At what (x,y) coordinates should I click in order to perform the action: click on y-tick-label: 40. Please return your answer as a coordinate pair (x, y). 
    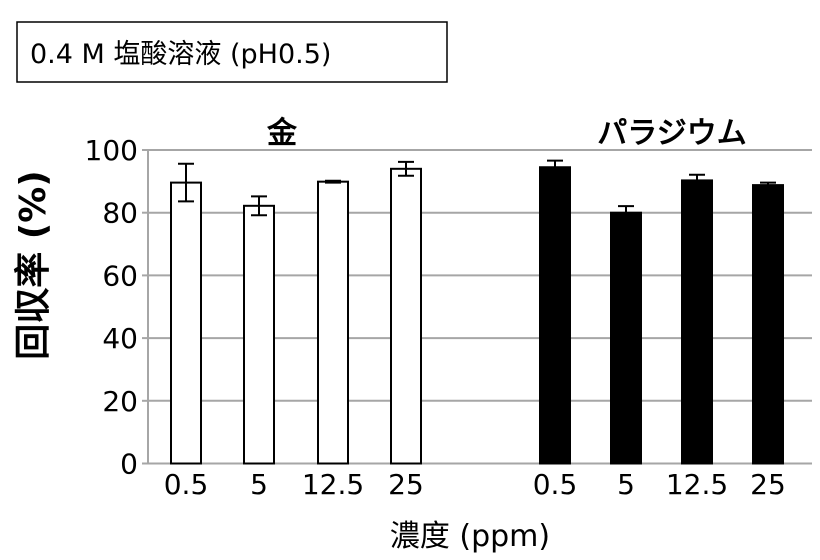
    Looking at the image, I should click on (120, 338).